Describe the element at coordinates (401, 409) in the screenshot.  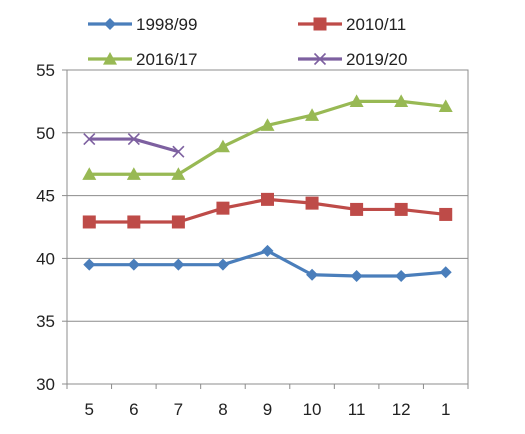
I see `x-tick-label: 12` at that location.